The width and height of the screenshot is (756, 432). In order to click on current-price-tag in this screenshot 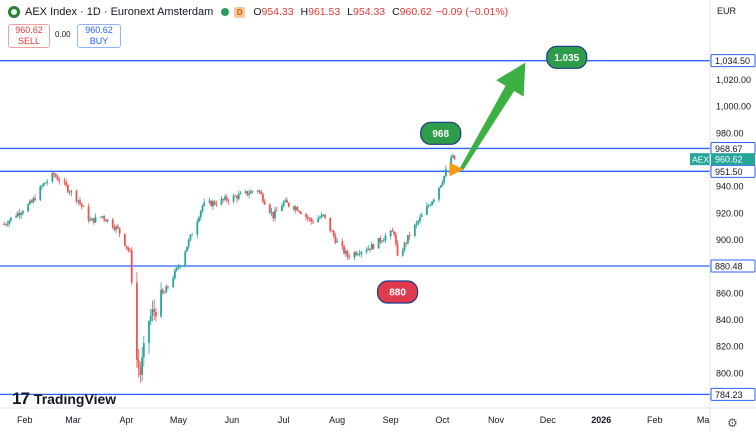, I will do `click(733, 159)`.